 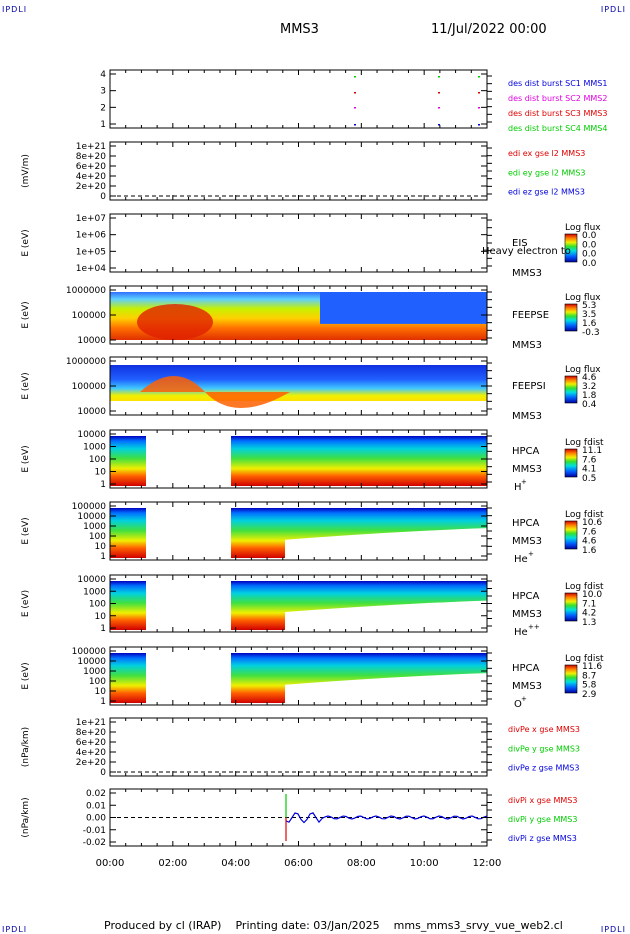 What do you see at coordinates (589, 614) in the screenshot?
I see `colorbar-tick-label: 4.2` at bounding box center [589, 614].